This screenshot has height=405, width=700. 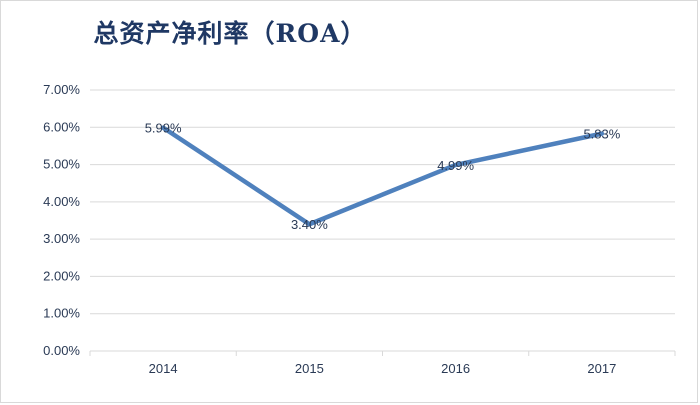 What do you see at coordinates (309, 224) in the screenshot?
I see `data-label: 3.40%` at bounding box center [309, 224].